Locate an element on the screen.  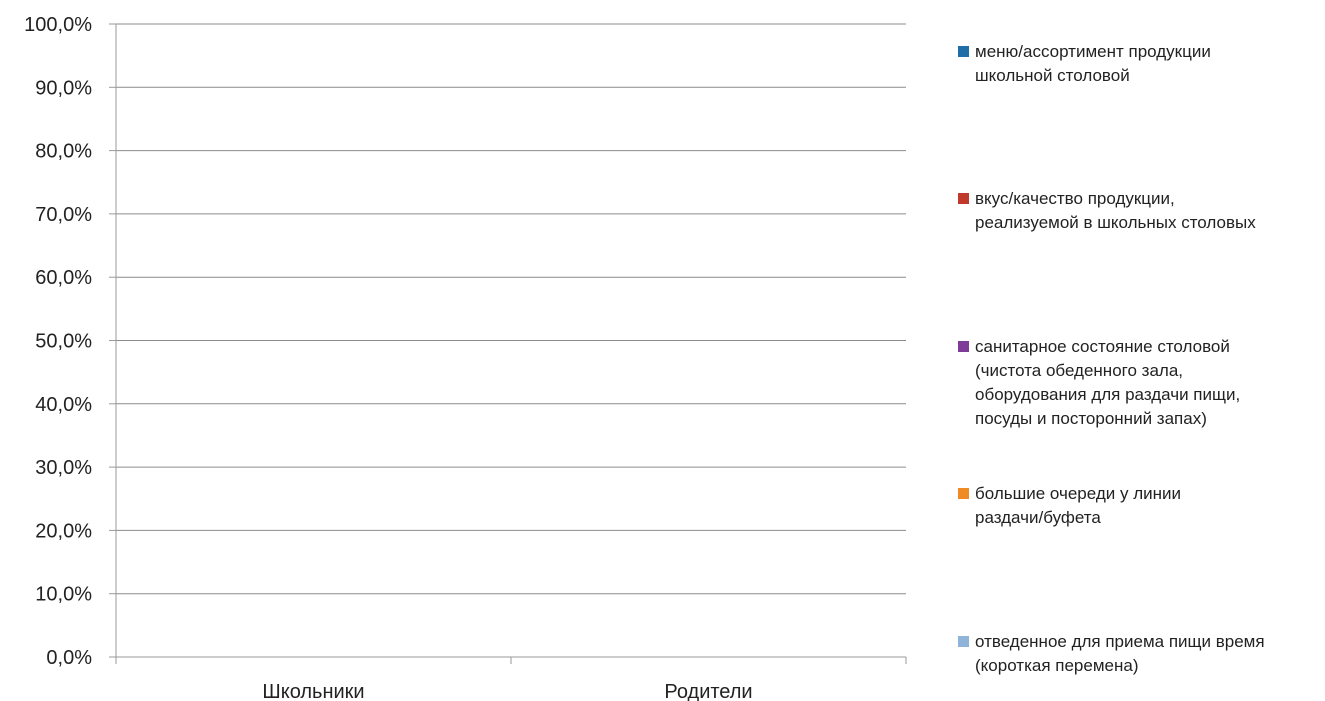
legend-swatch-sanitary is located at coordinates (963, 346).